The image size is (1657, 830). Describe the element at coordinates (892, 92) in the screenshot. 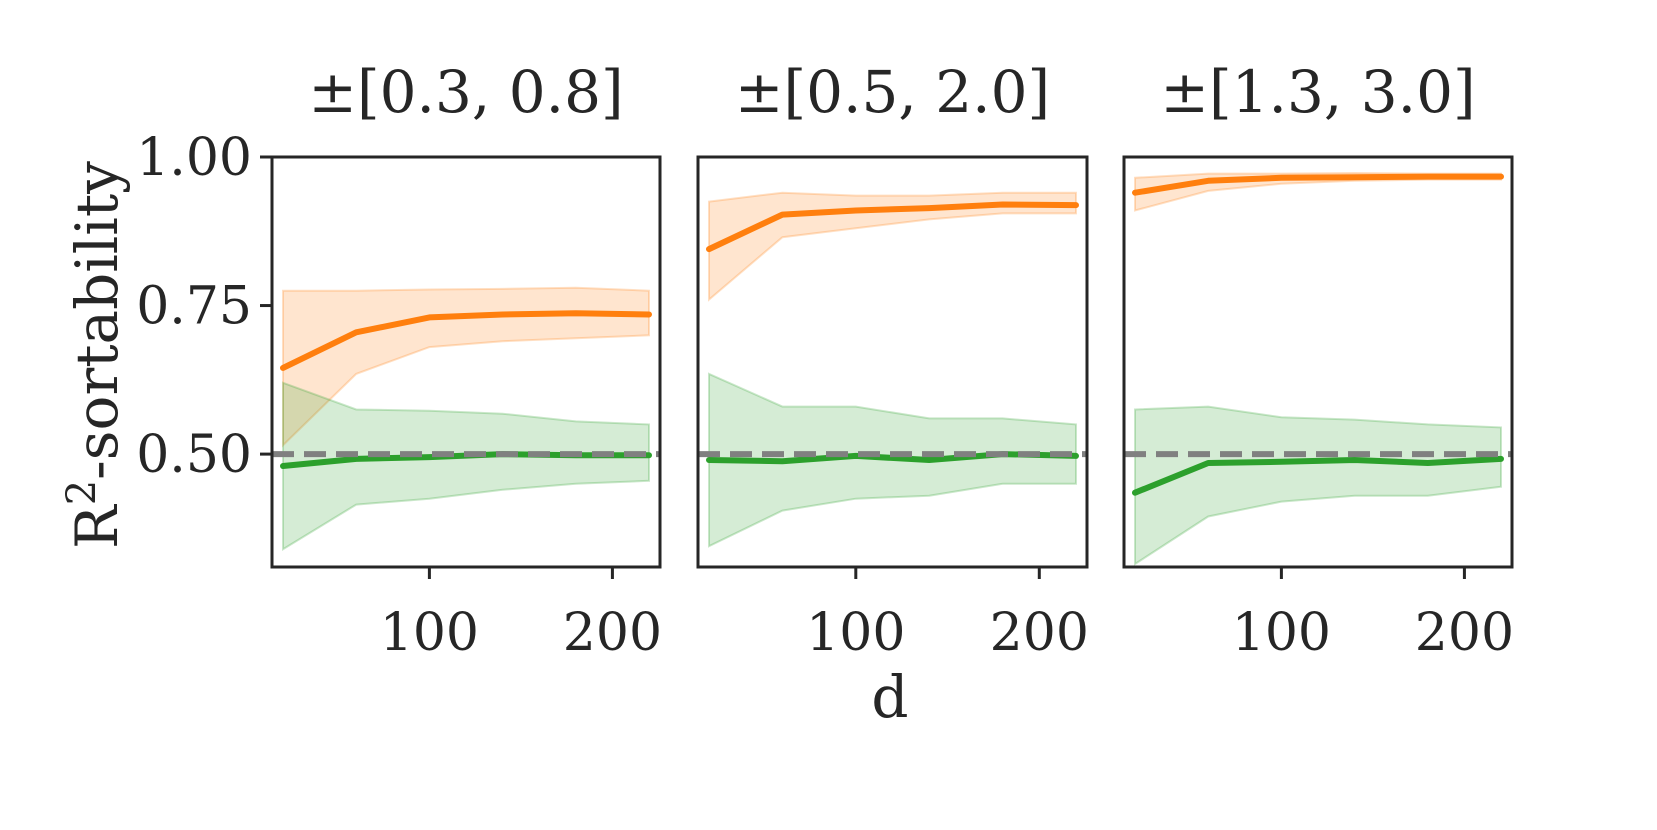

I see `panel-title: ±[0.5, 2.0]` at that location.